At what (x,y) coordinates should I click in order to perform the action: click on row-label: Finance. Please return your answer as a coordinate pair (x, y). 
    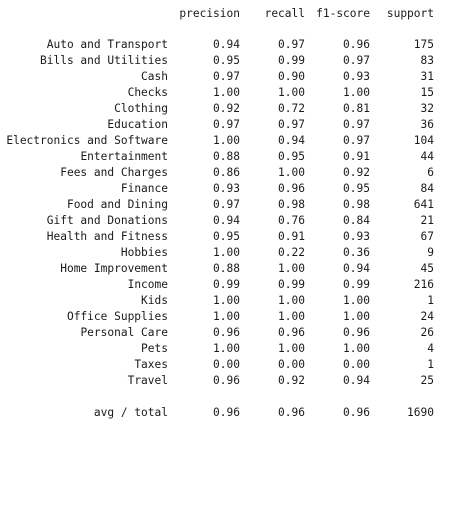
    Looking at the image, I should click on (144, 188).